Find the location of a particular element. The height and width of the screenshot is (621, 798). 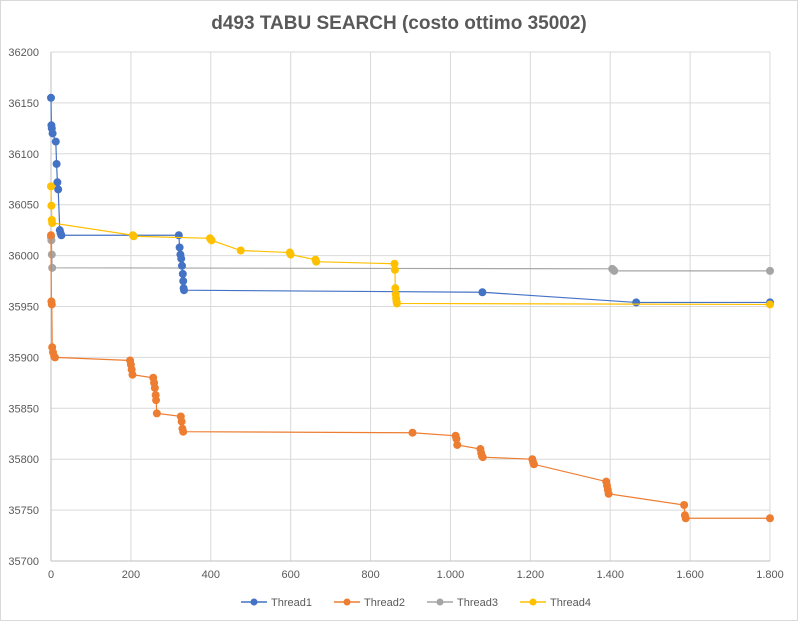

y-tick-label: 36050 is located at coordinates (23, 206).